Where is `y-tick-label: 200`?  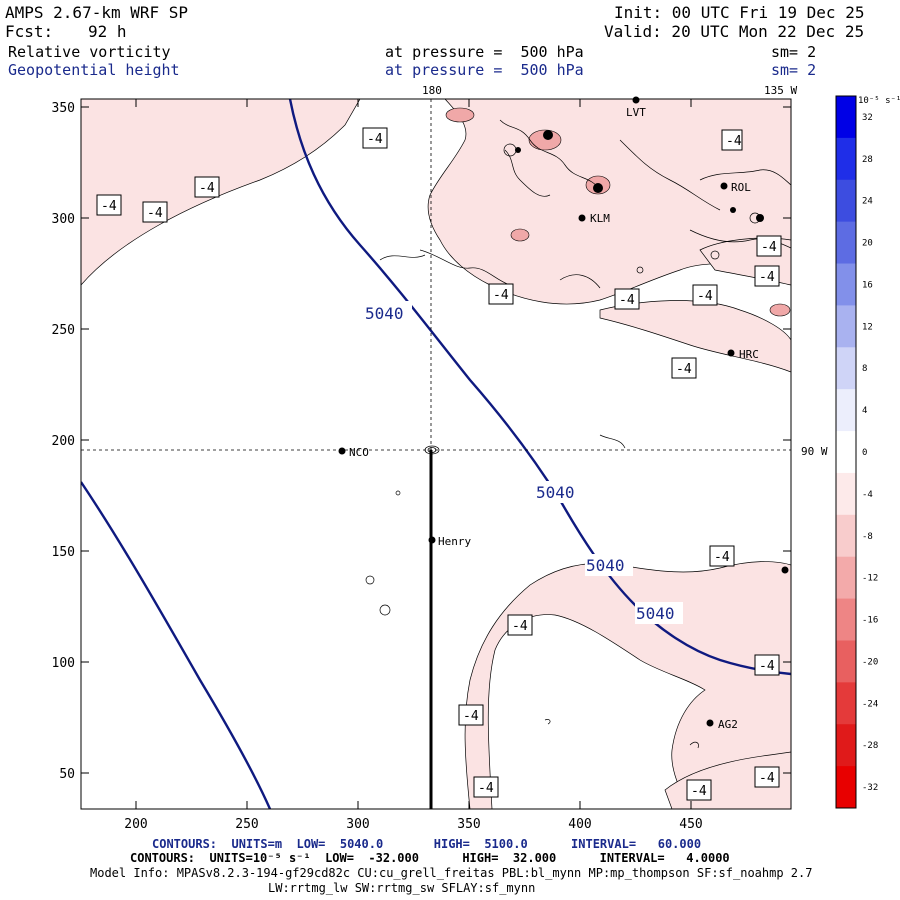
y-tick-label: 200 is located at coordinates (63, 441).